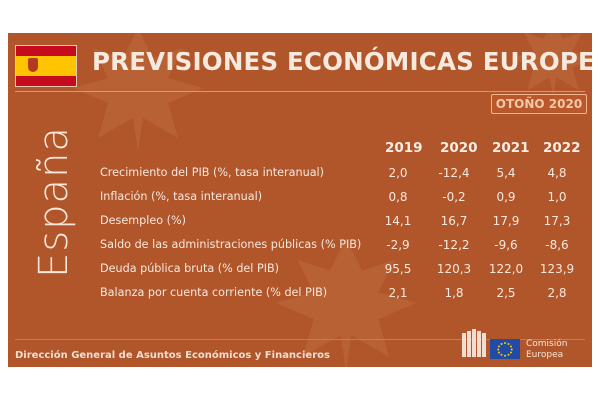  What do you see at coordinates (454, 173) in the screenshot?
I see `table-cell: -12,4` at bounding box center [454, 173].